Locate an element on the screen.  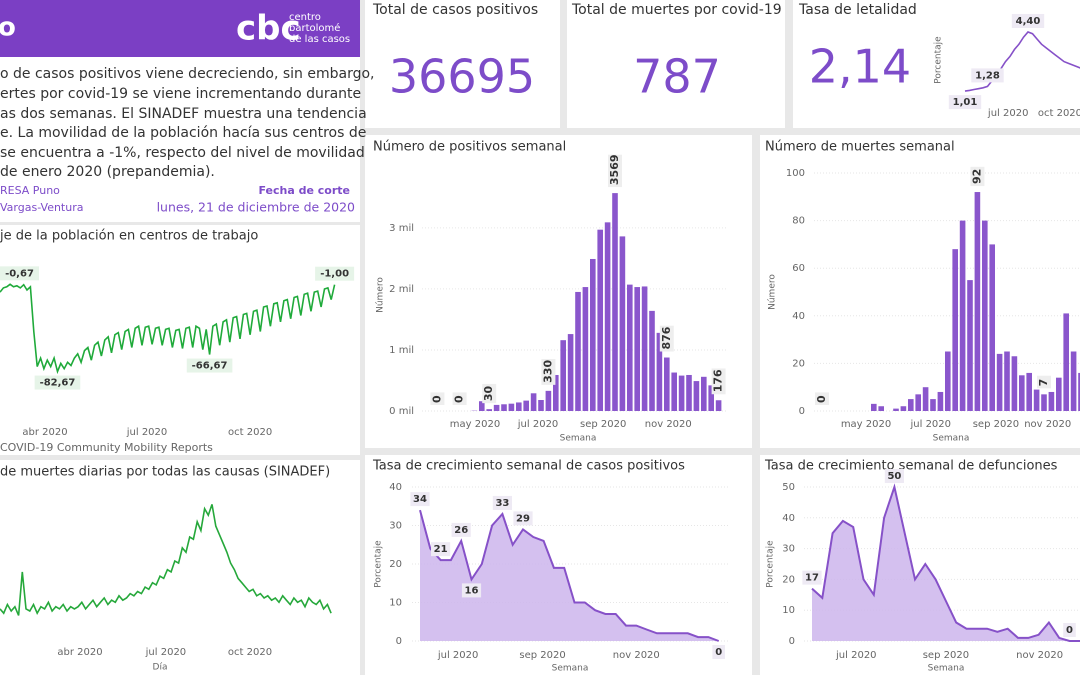
data-label: 50 is located at coordinates (894, 476).